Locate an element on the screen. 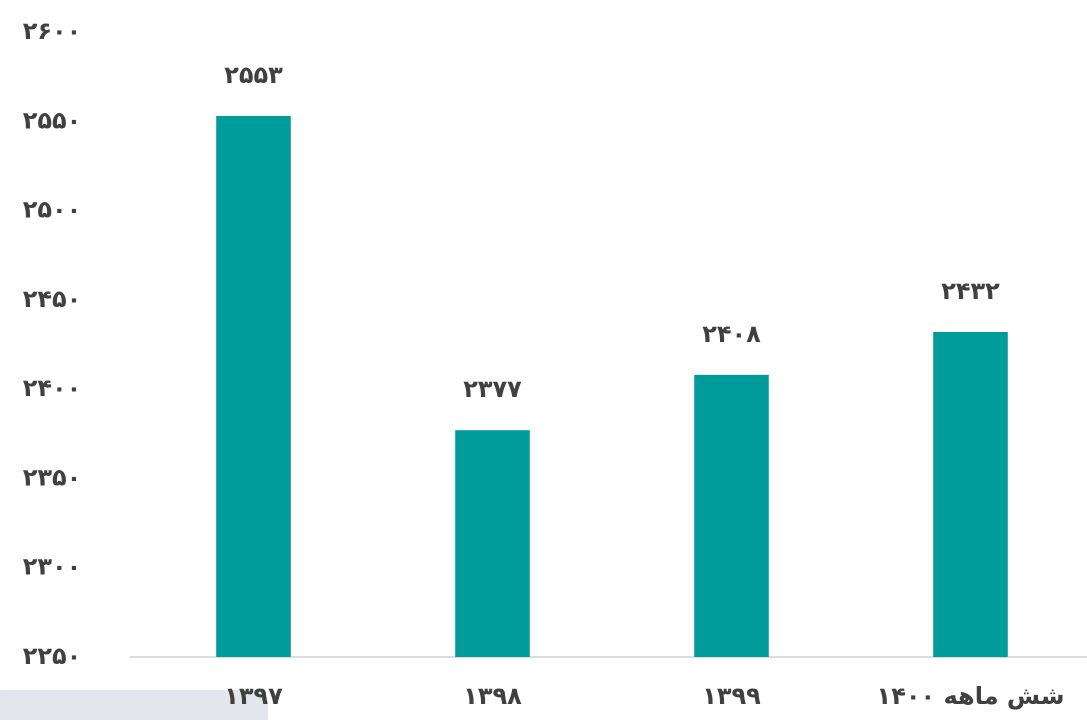 This screenshot has height=720, width=1087. y-tick-label: ۲۴۵۰ is located at coordinates (52, 299).